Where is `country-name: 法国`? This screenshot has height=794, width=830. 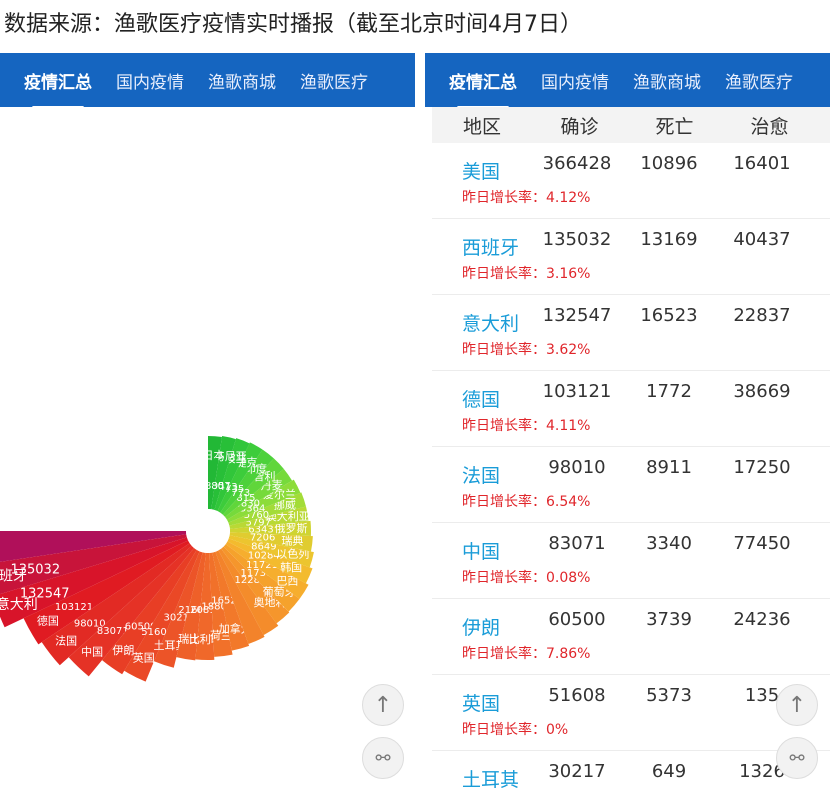 country-name: 法国 is located at coordinates (481, 476).